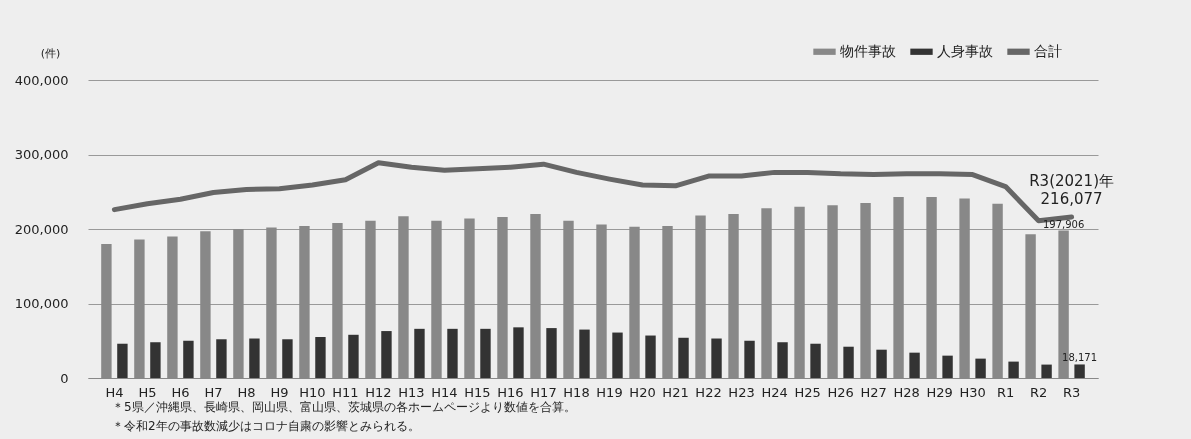 The image size is (1191, 439). I want to click on x-tick-label: H24, so click(774, 392).